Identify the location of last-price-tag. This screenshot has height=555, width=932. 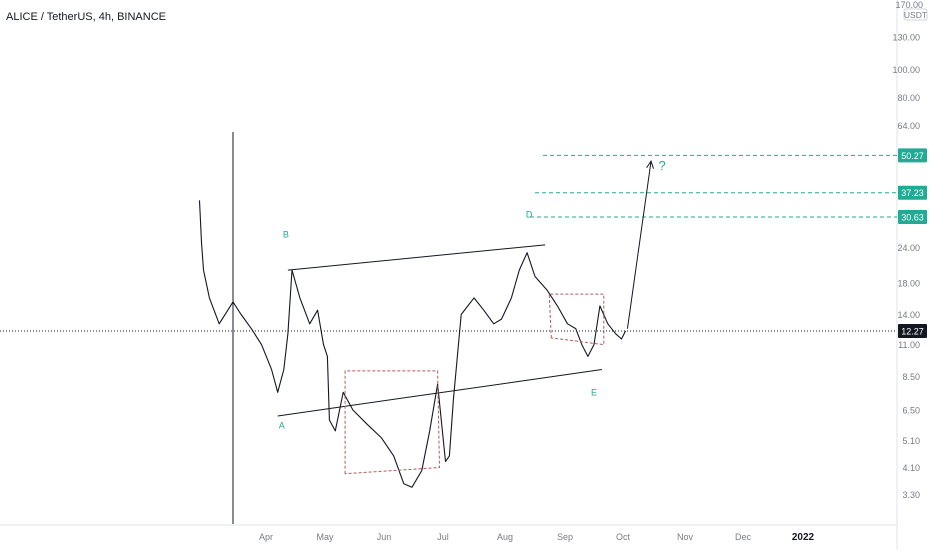
(912, 330).